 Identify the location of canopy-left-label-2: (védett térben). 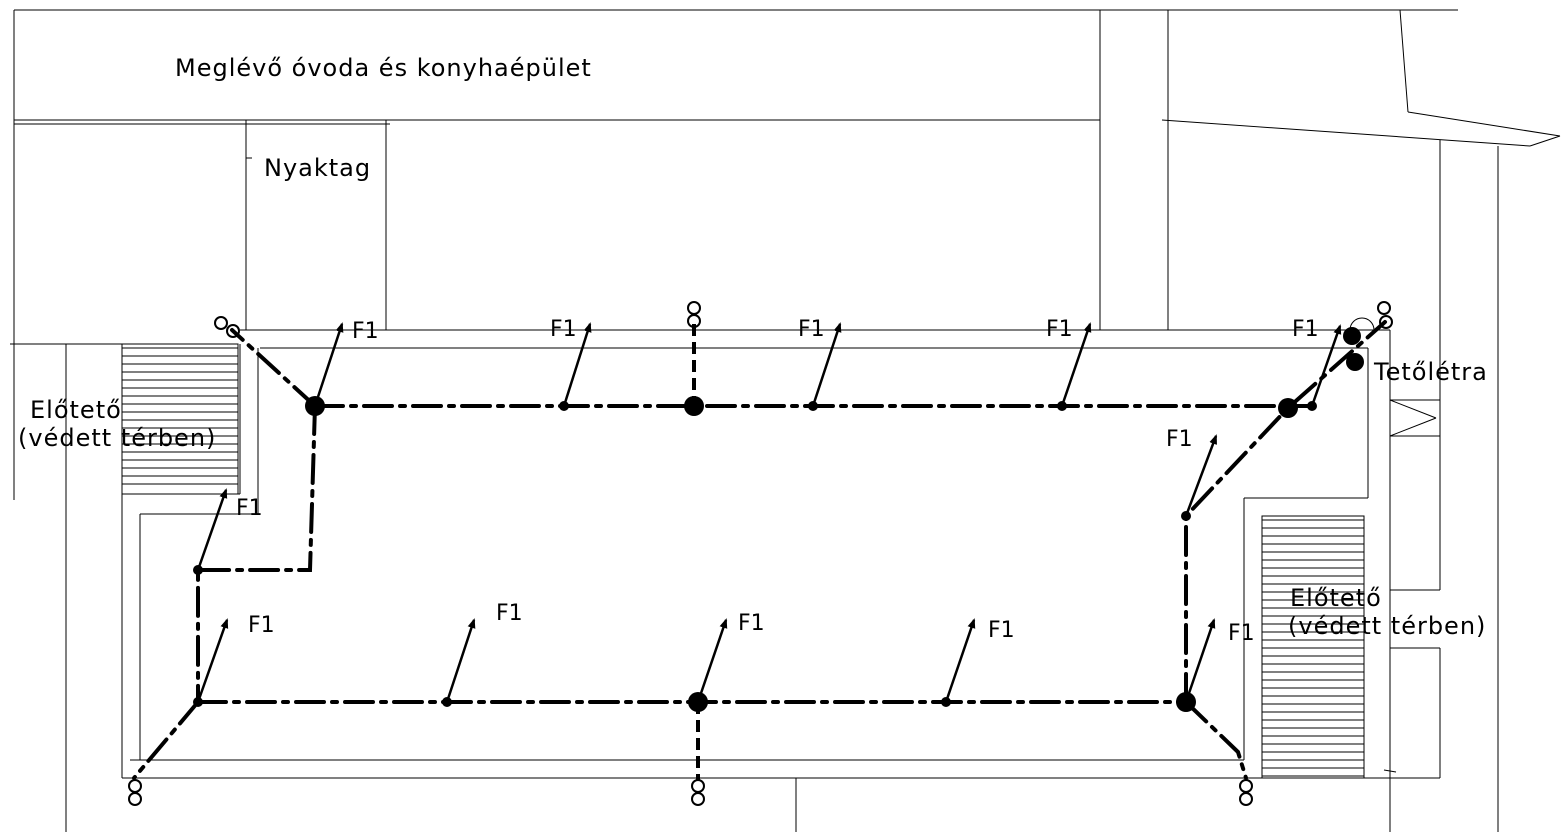
(117, 438).